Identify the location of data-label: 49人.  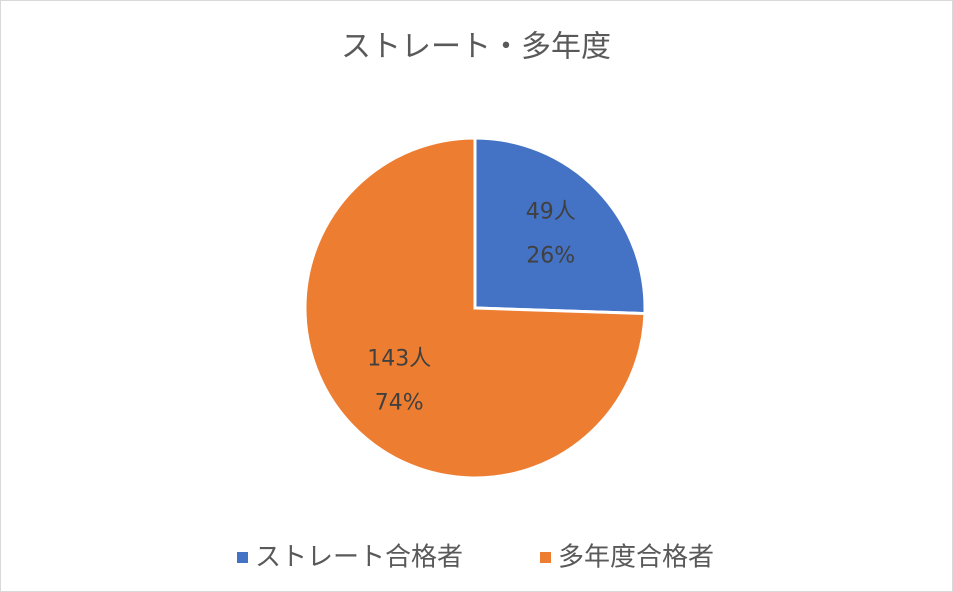
(551, 212).